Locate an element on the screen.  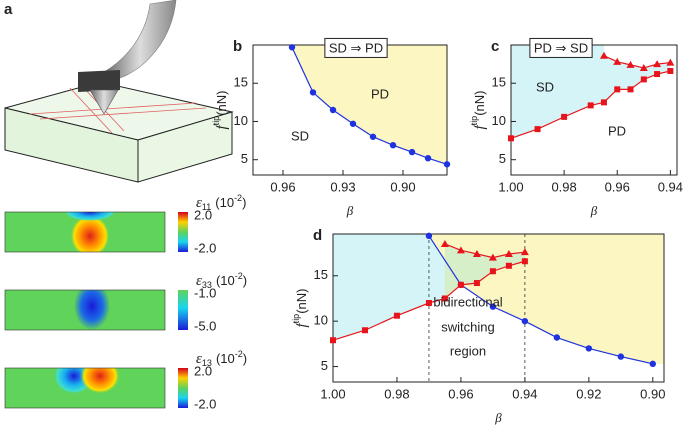
chart-title: PD ⇒ SD is located at coordinates (561, 47).